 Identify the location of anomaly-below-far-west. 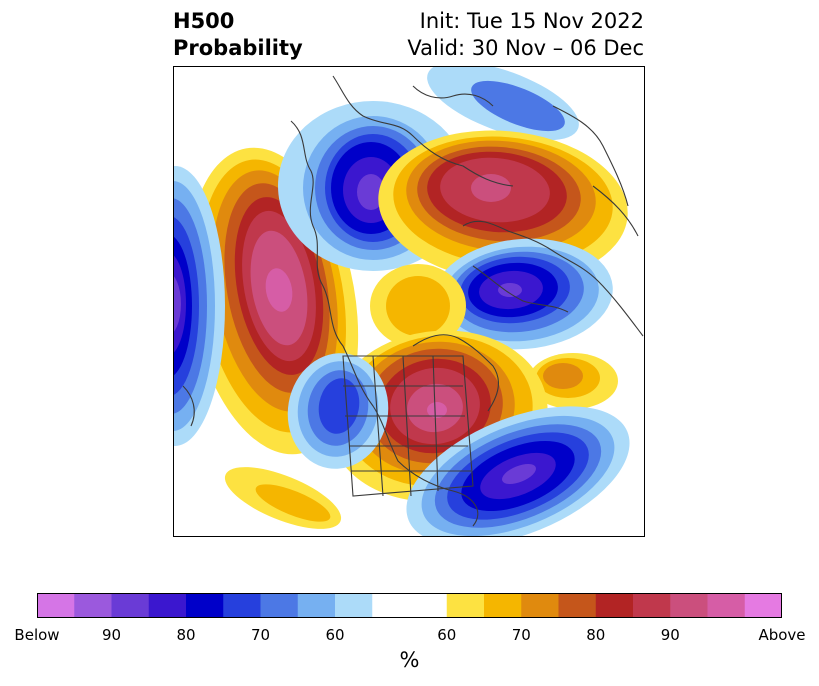
(199, 306).